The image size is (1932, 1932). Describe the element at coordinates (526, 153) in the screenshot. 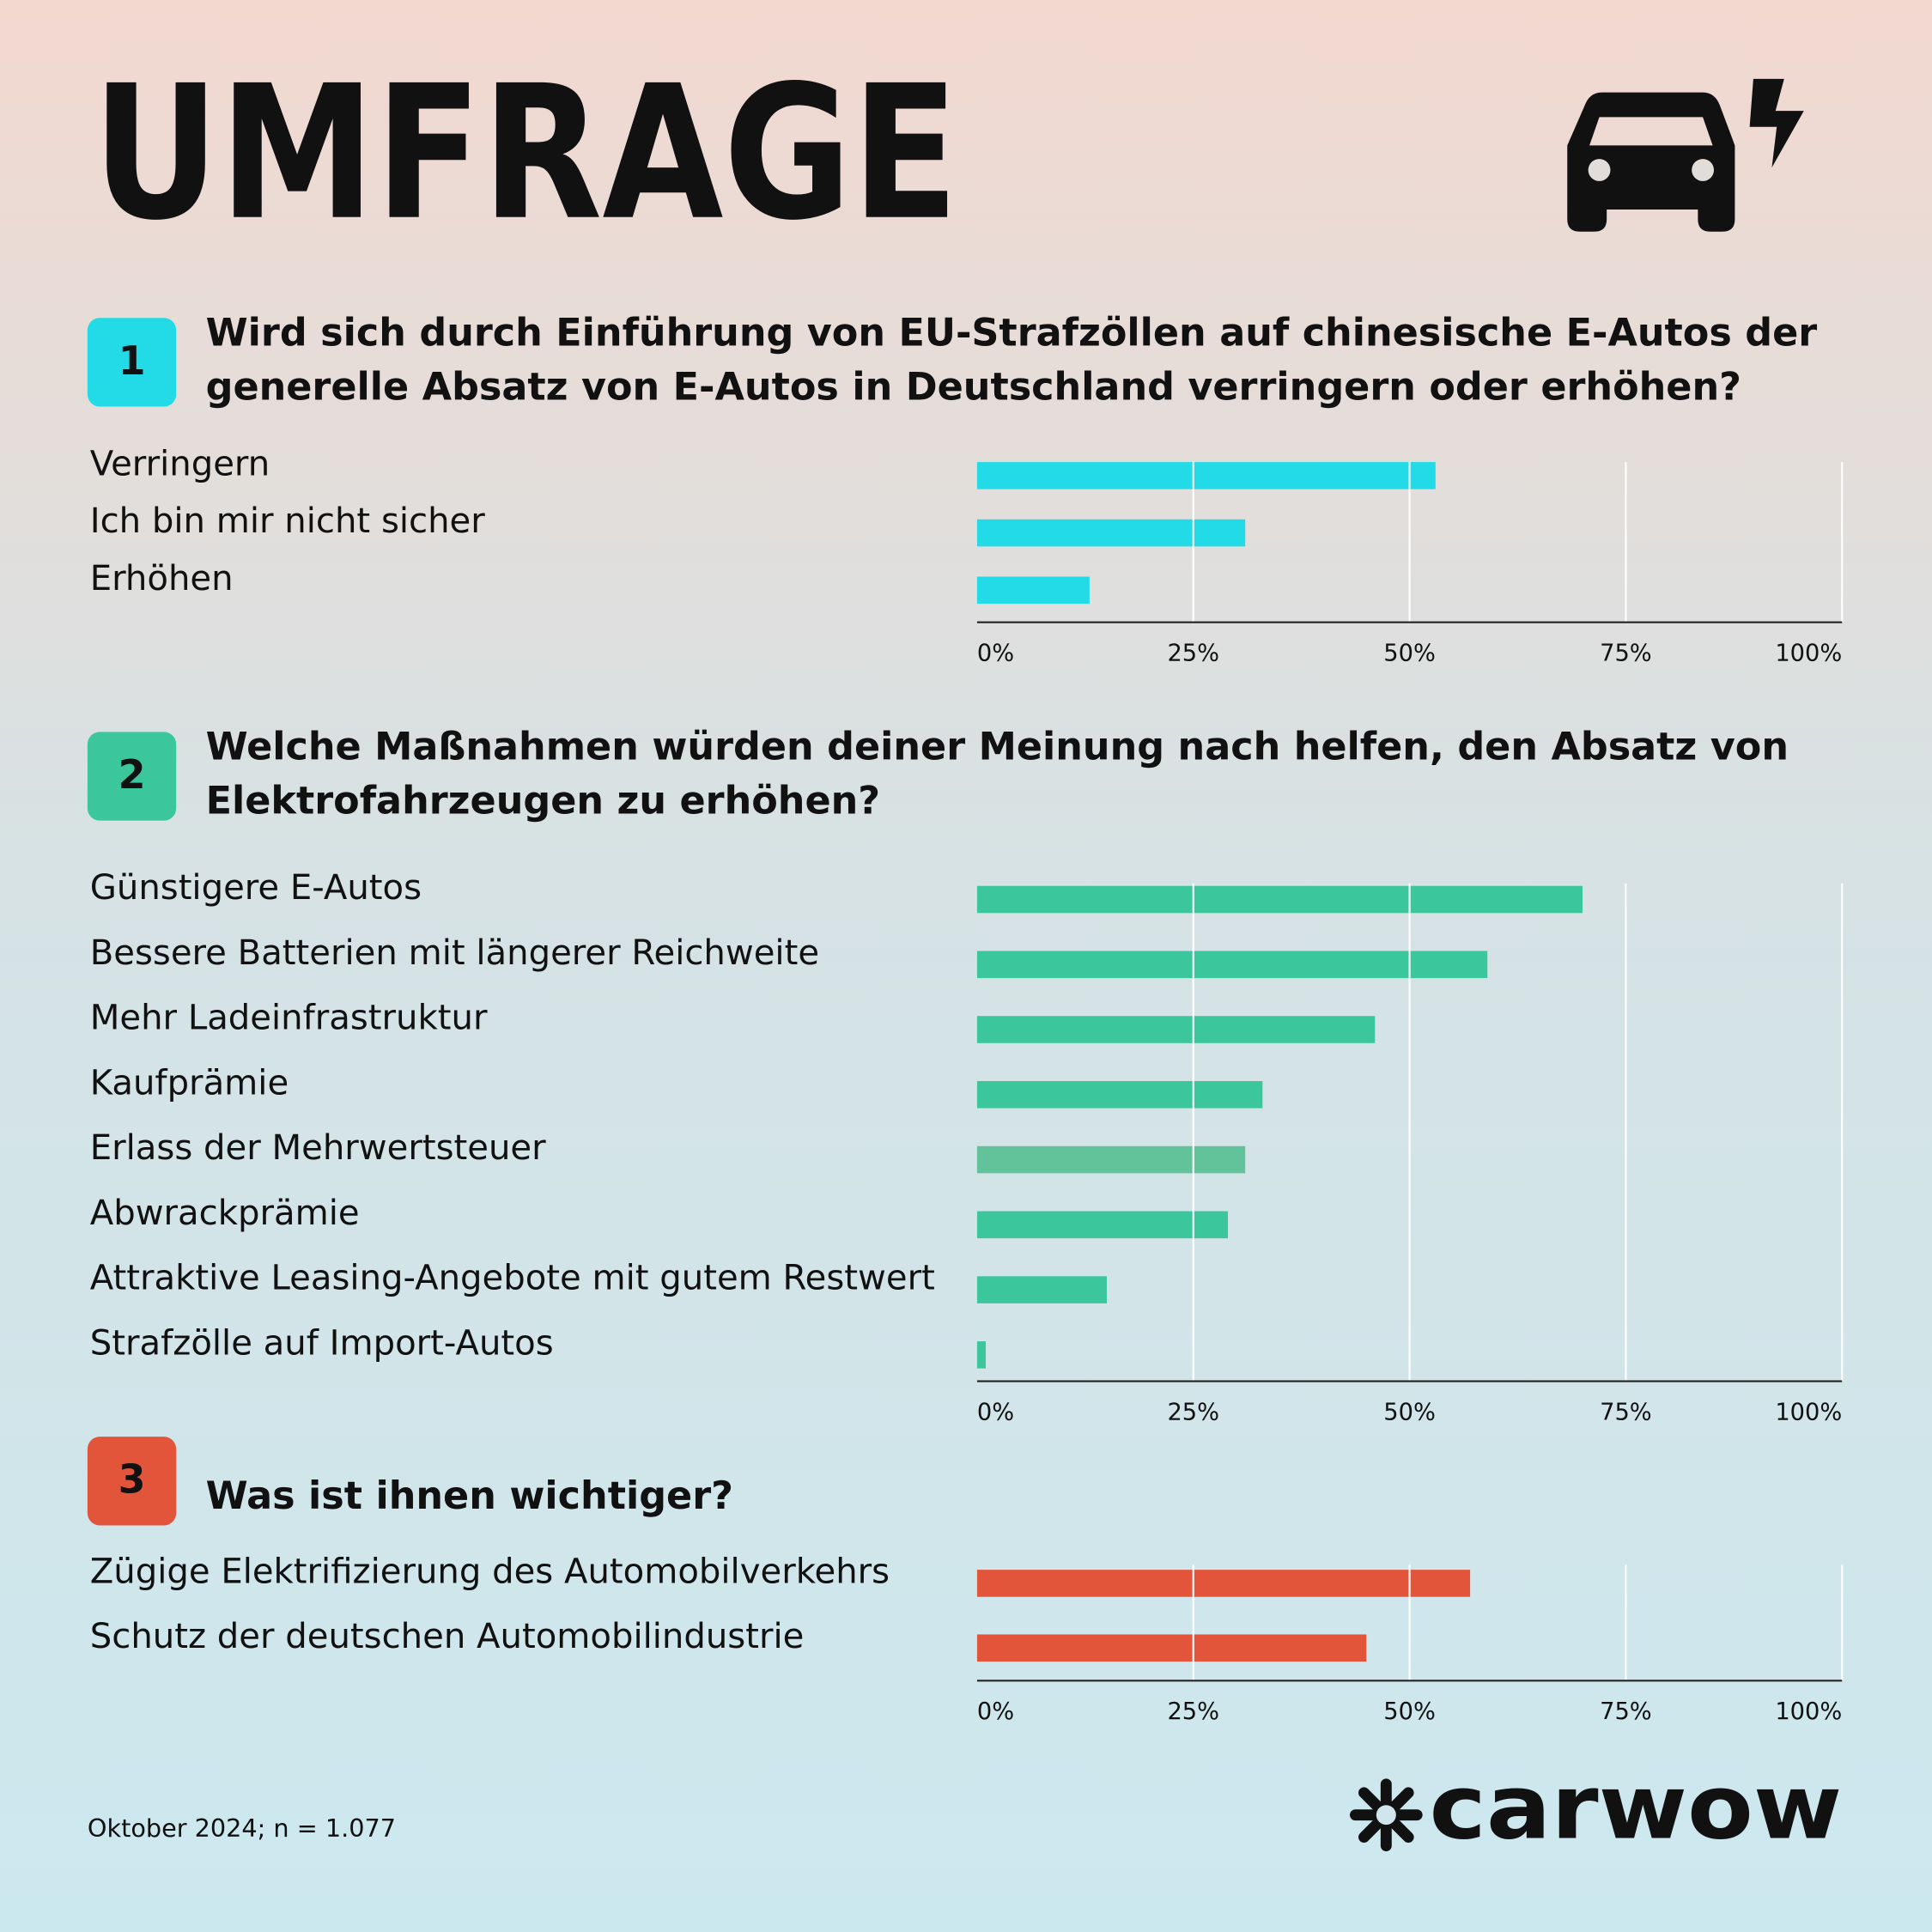

I see `page-title: UMFRAGE` at that location.